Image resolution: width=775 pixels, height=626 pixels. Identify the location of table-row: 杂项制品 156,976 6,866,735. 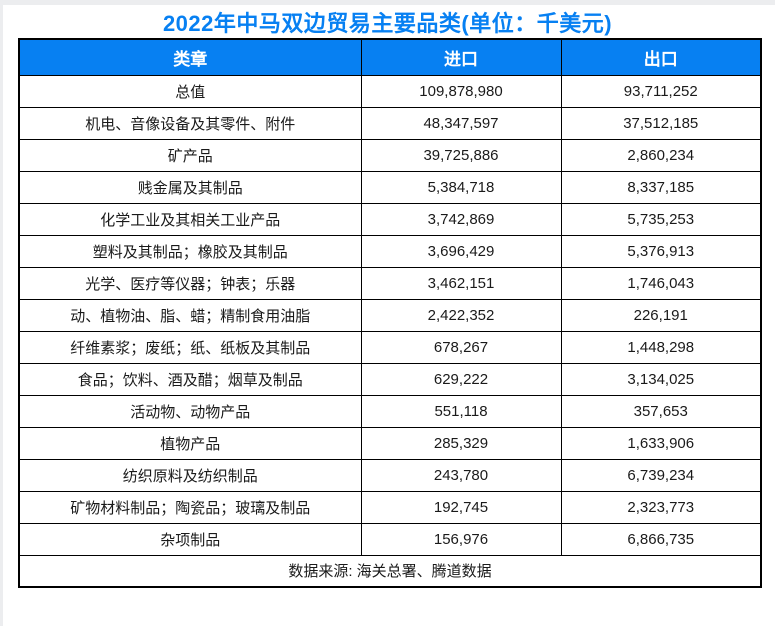
(390, 539).